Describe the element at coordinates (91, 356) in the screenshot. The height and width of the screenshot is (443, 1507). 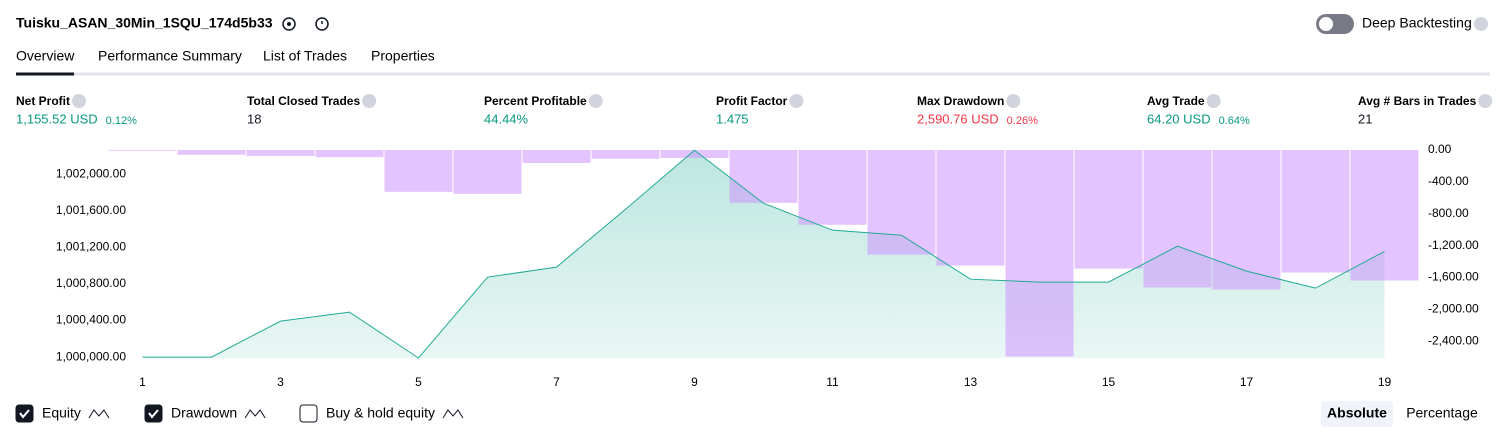
I see `y-tick-label: 1,000,000.00` at that location.